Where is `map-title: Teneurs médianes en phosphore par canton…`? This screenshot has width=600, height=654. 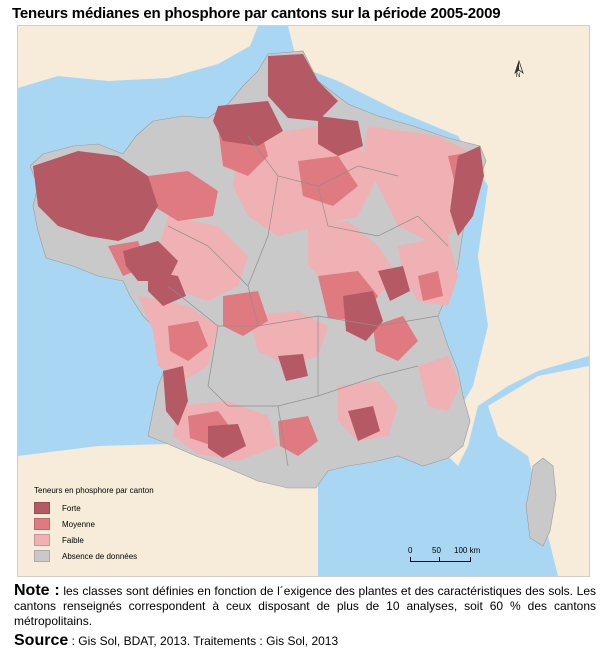 map-title: Teneurs médianes en phosphore par canton… is located at coordinates (256, 13).